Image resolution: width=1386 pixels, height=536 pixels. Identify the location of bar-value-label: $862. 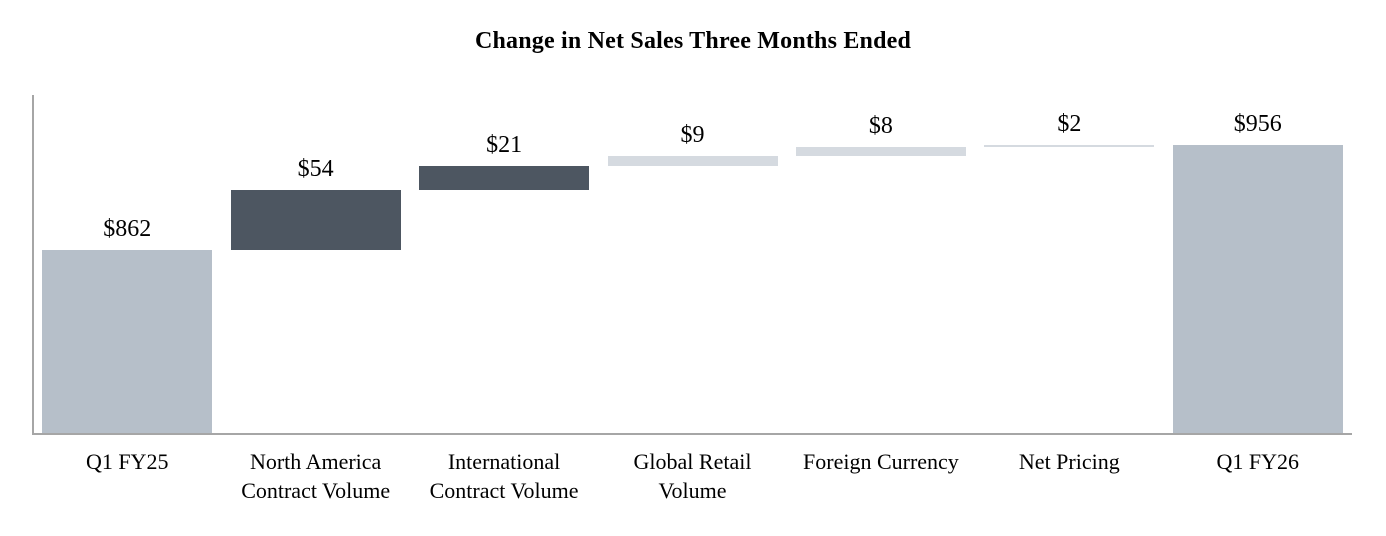
(127, 229).